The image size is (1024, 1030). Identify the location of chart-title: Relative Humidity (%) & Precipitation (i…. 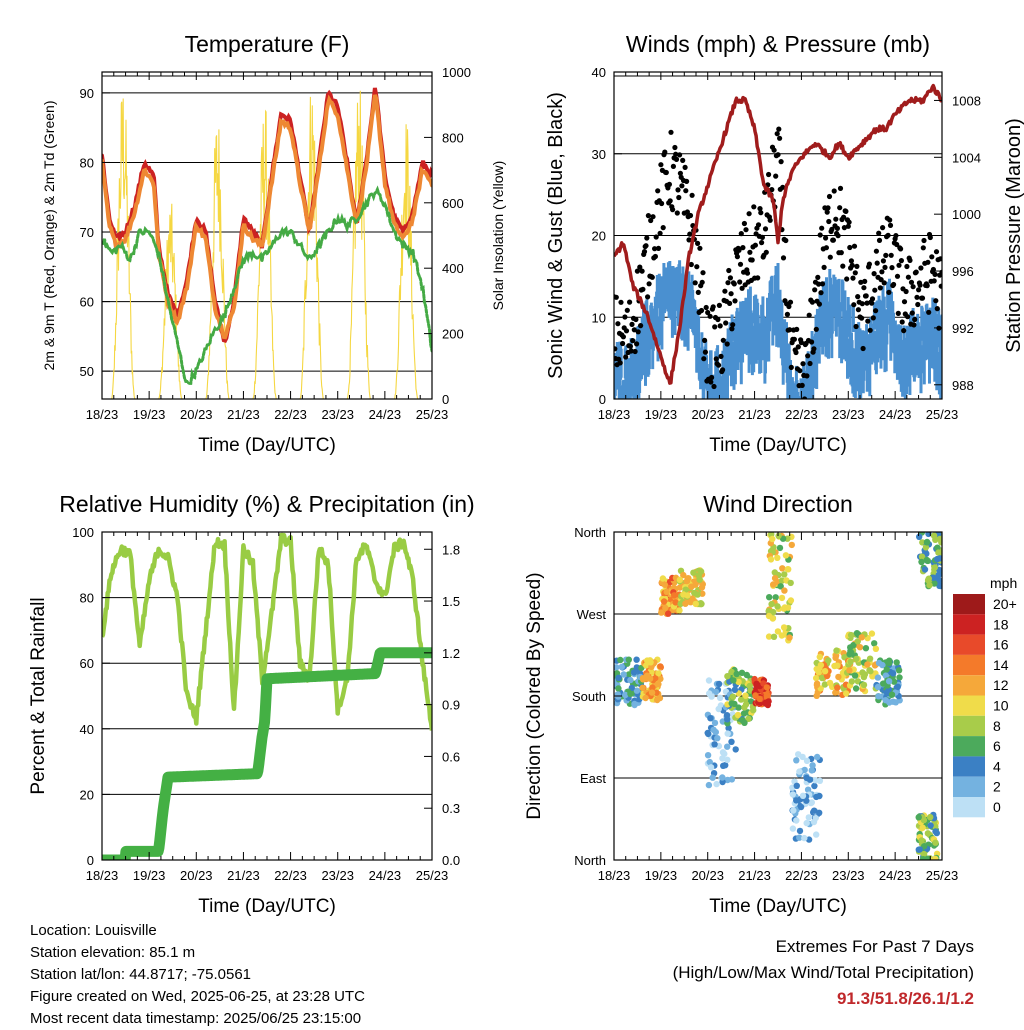
(266, 504).